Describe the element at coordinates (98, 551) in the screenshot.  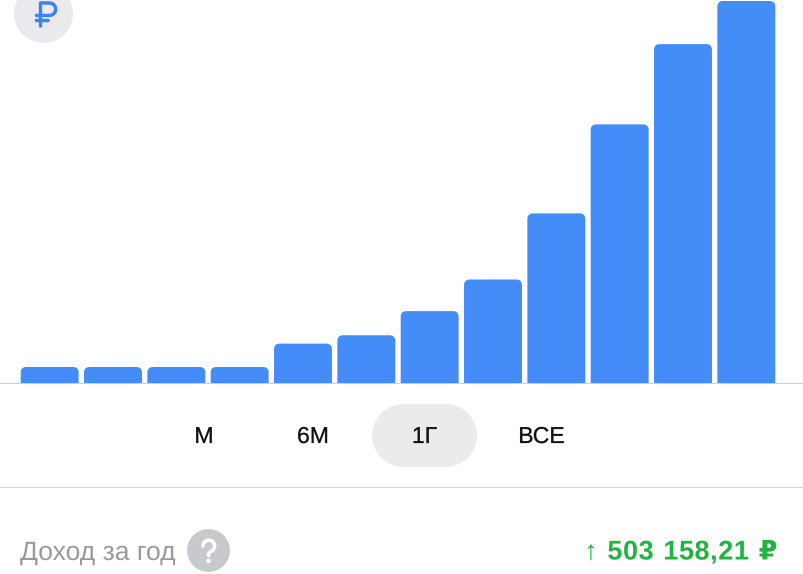
I see `text: Доход за год` at that location.